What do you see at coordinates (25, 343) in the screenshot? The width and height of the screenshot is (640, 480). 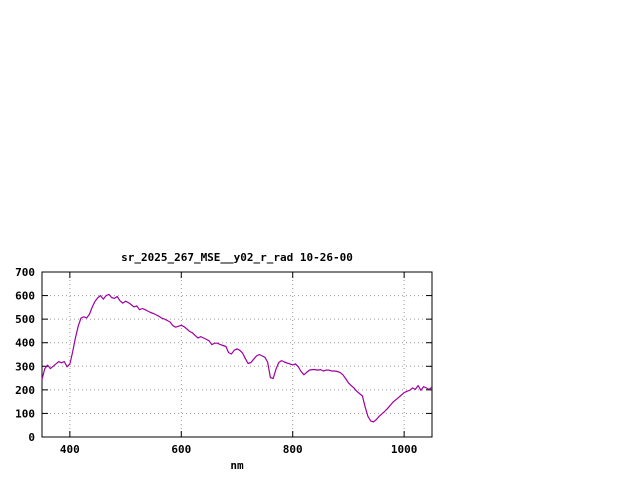 I see `y-tick-label: 400` at bounding box center [25, 343].